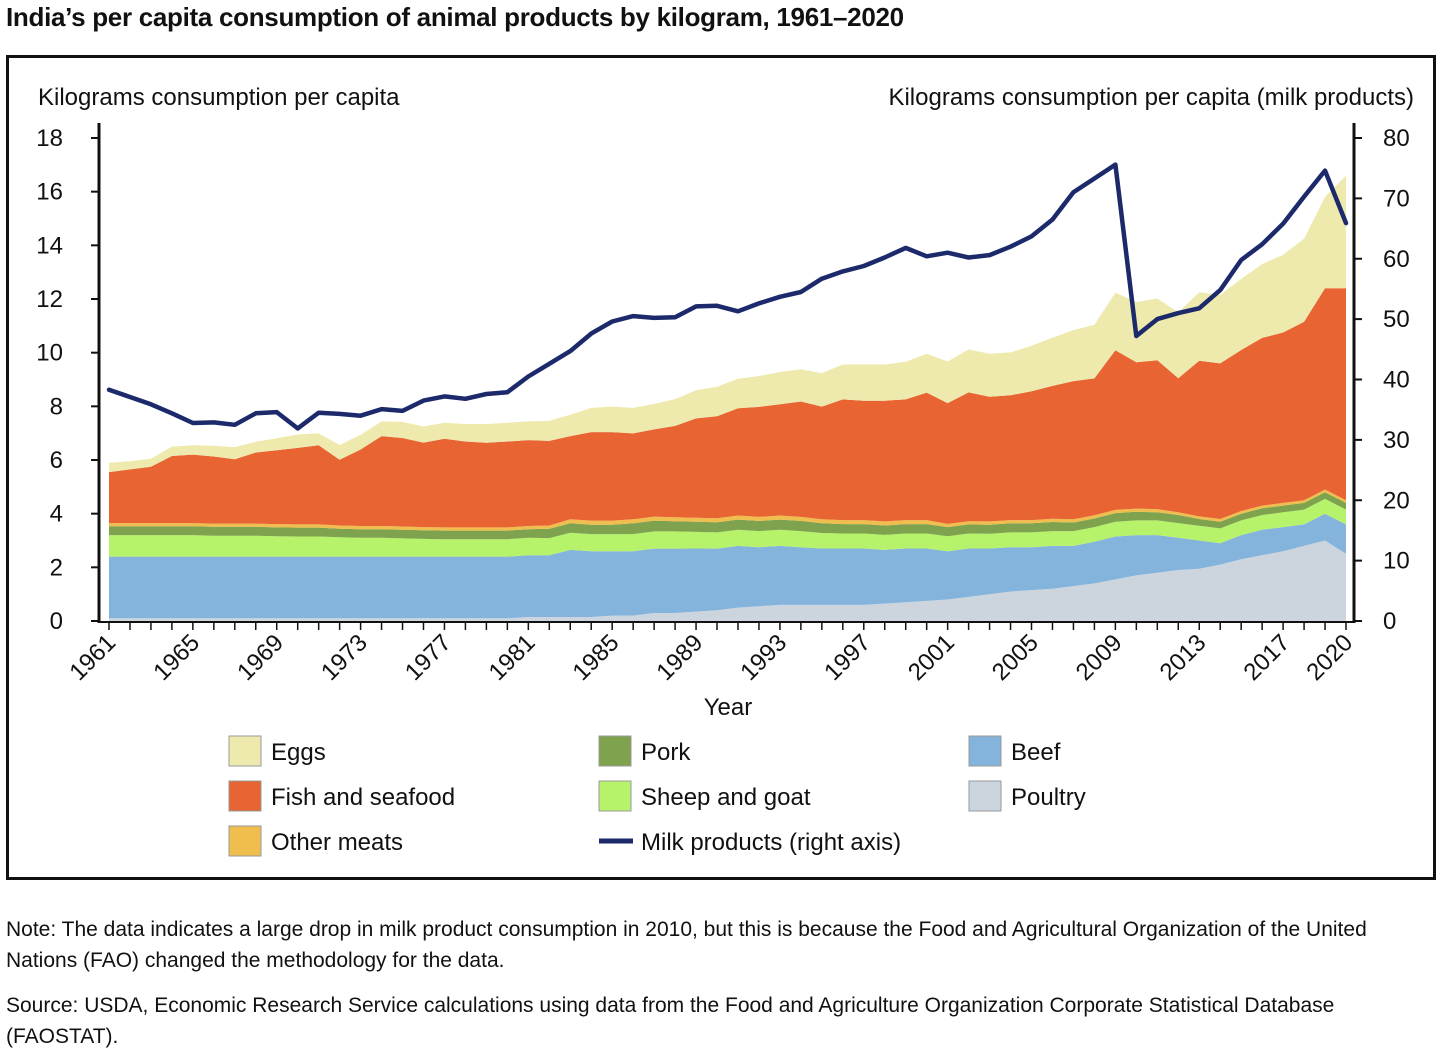  What do you see at coordinates (1329, 657) in the screenshot?
I see `x-tick-label: 2020` at bounding box center [1329, 657].